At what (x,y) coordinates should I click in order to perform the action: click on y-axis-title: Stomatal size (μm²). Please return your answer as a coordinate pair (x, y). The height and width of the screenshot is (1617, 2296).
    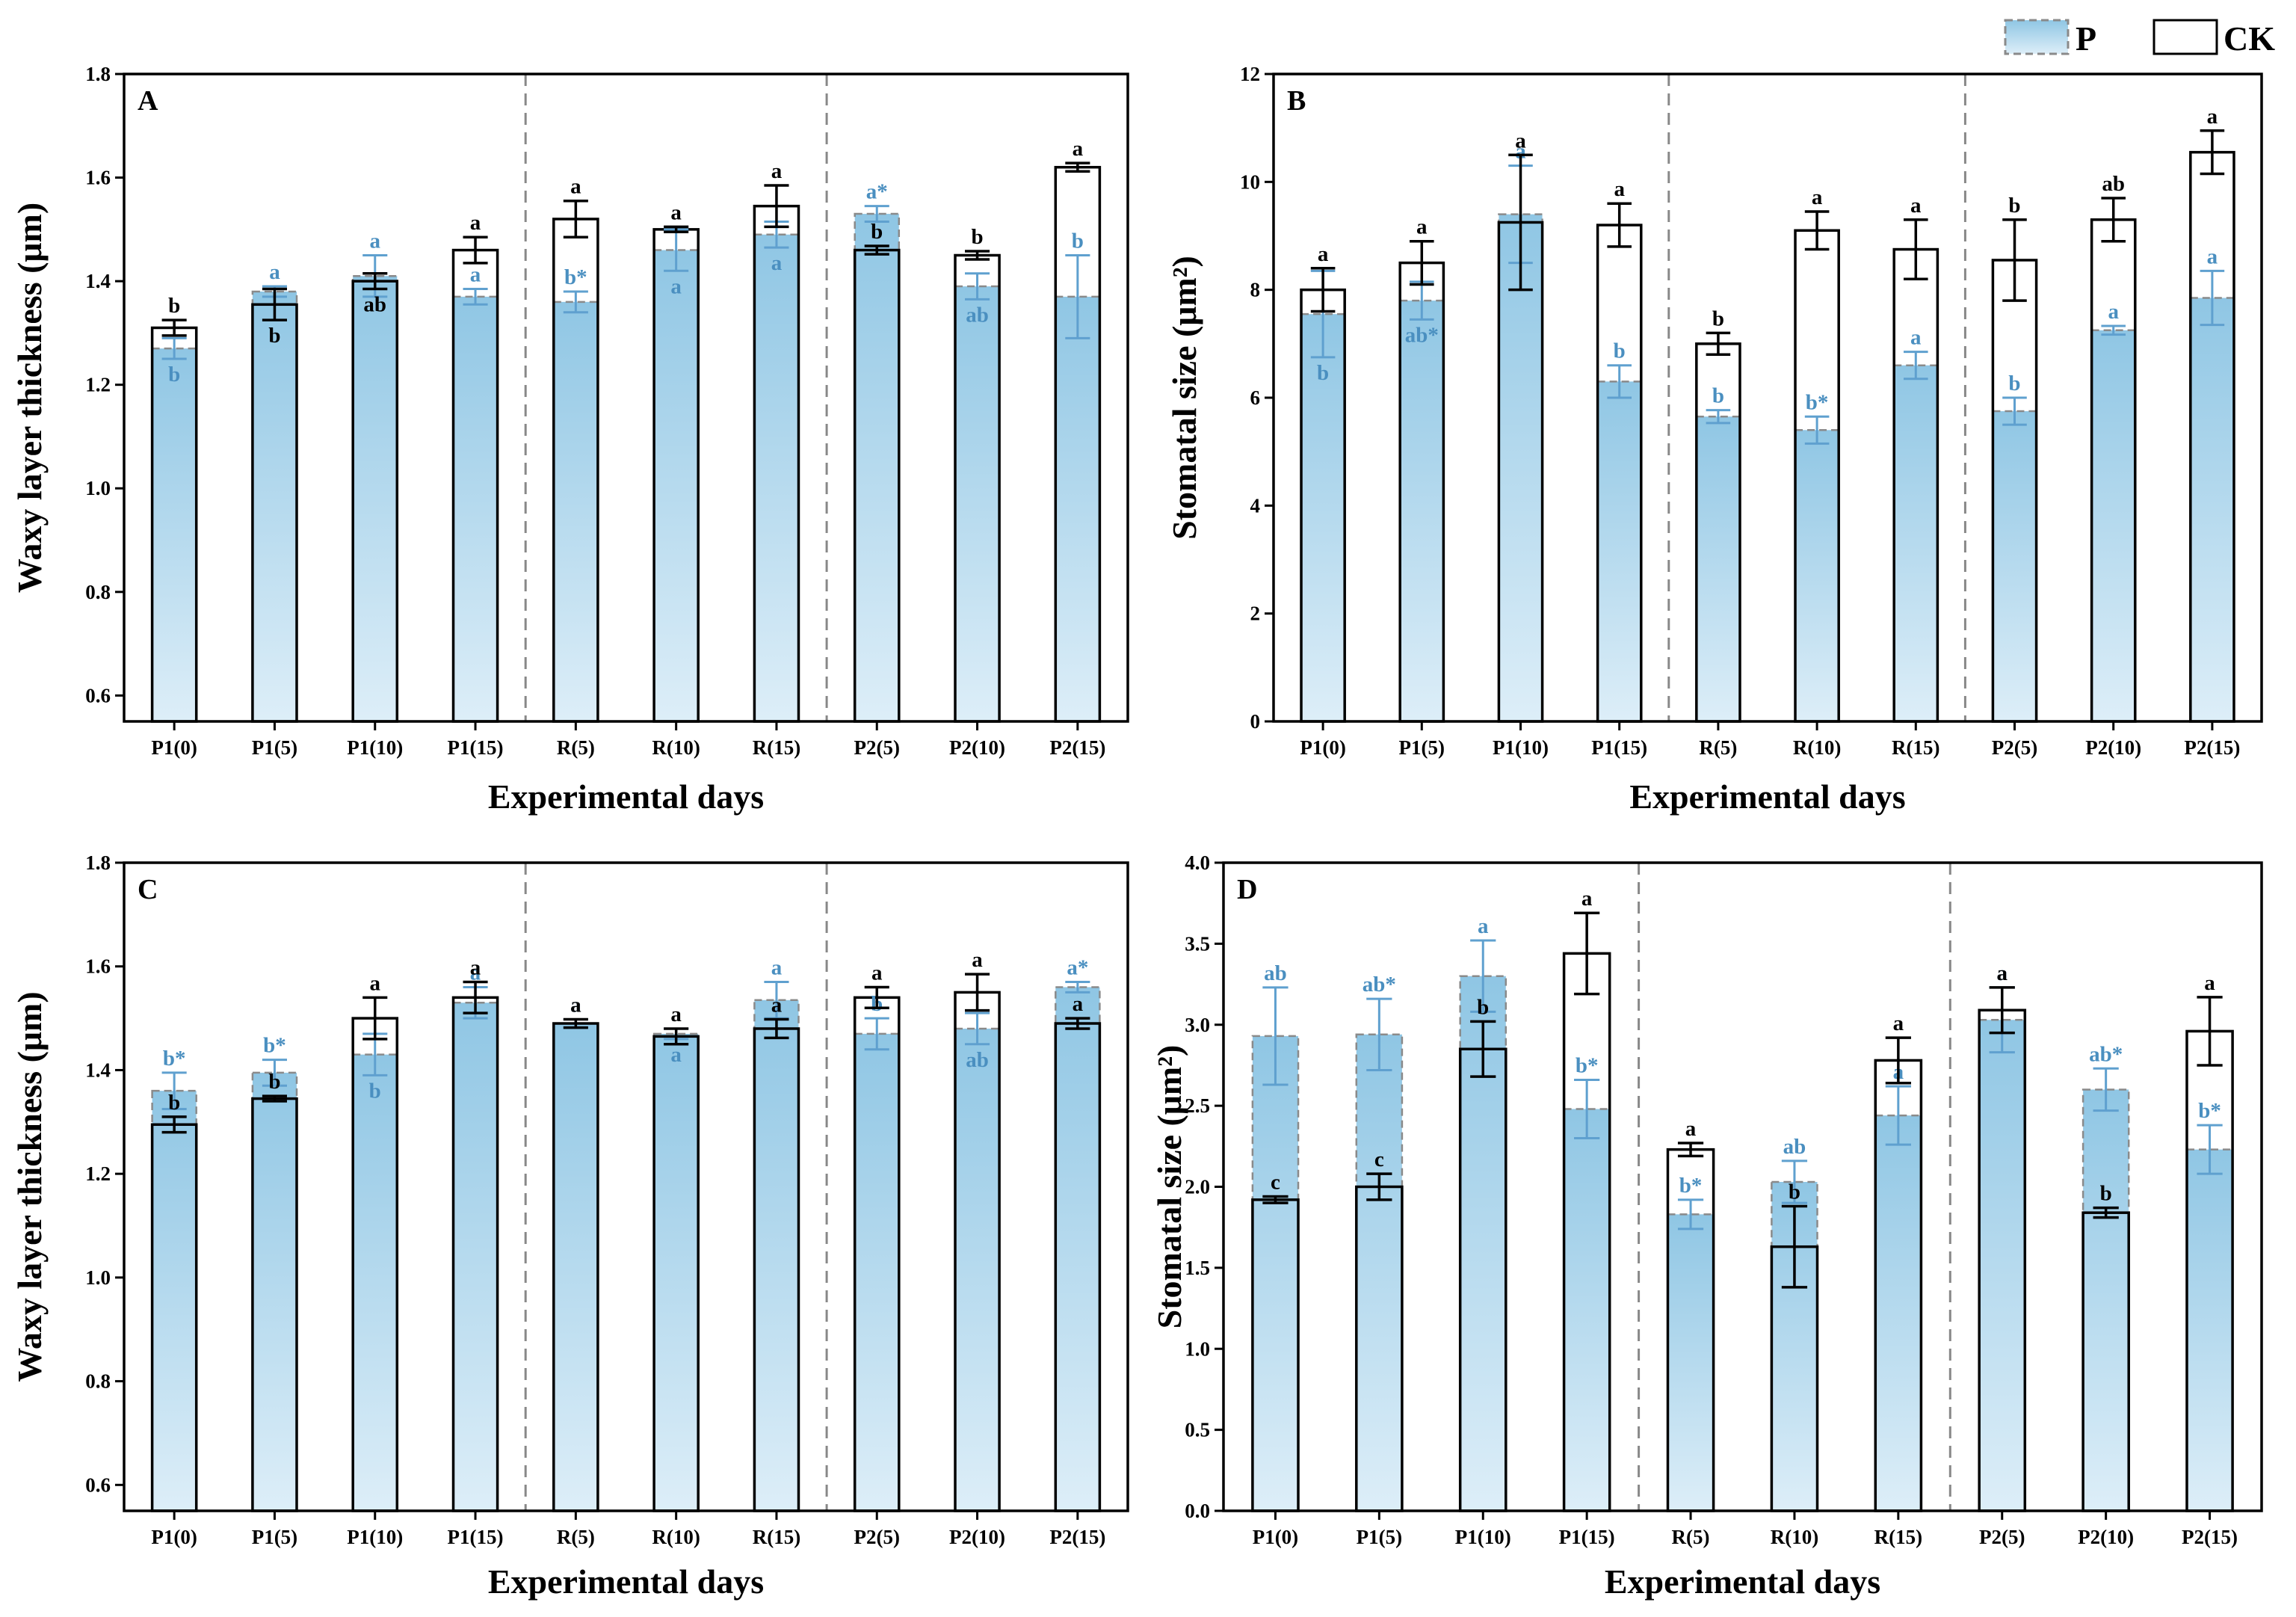
    Looking at the image, I should click on (1184, 398).